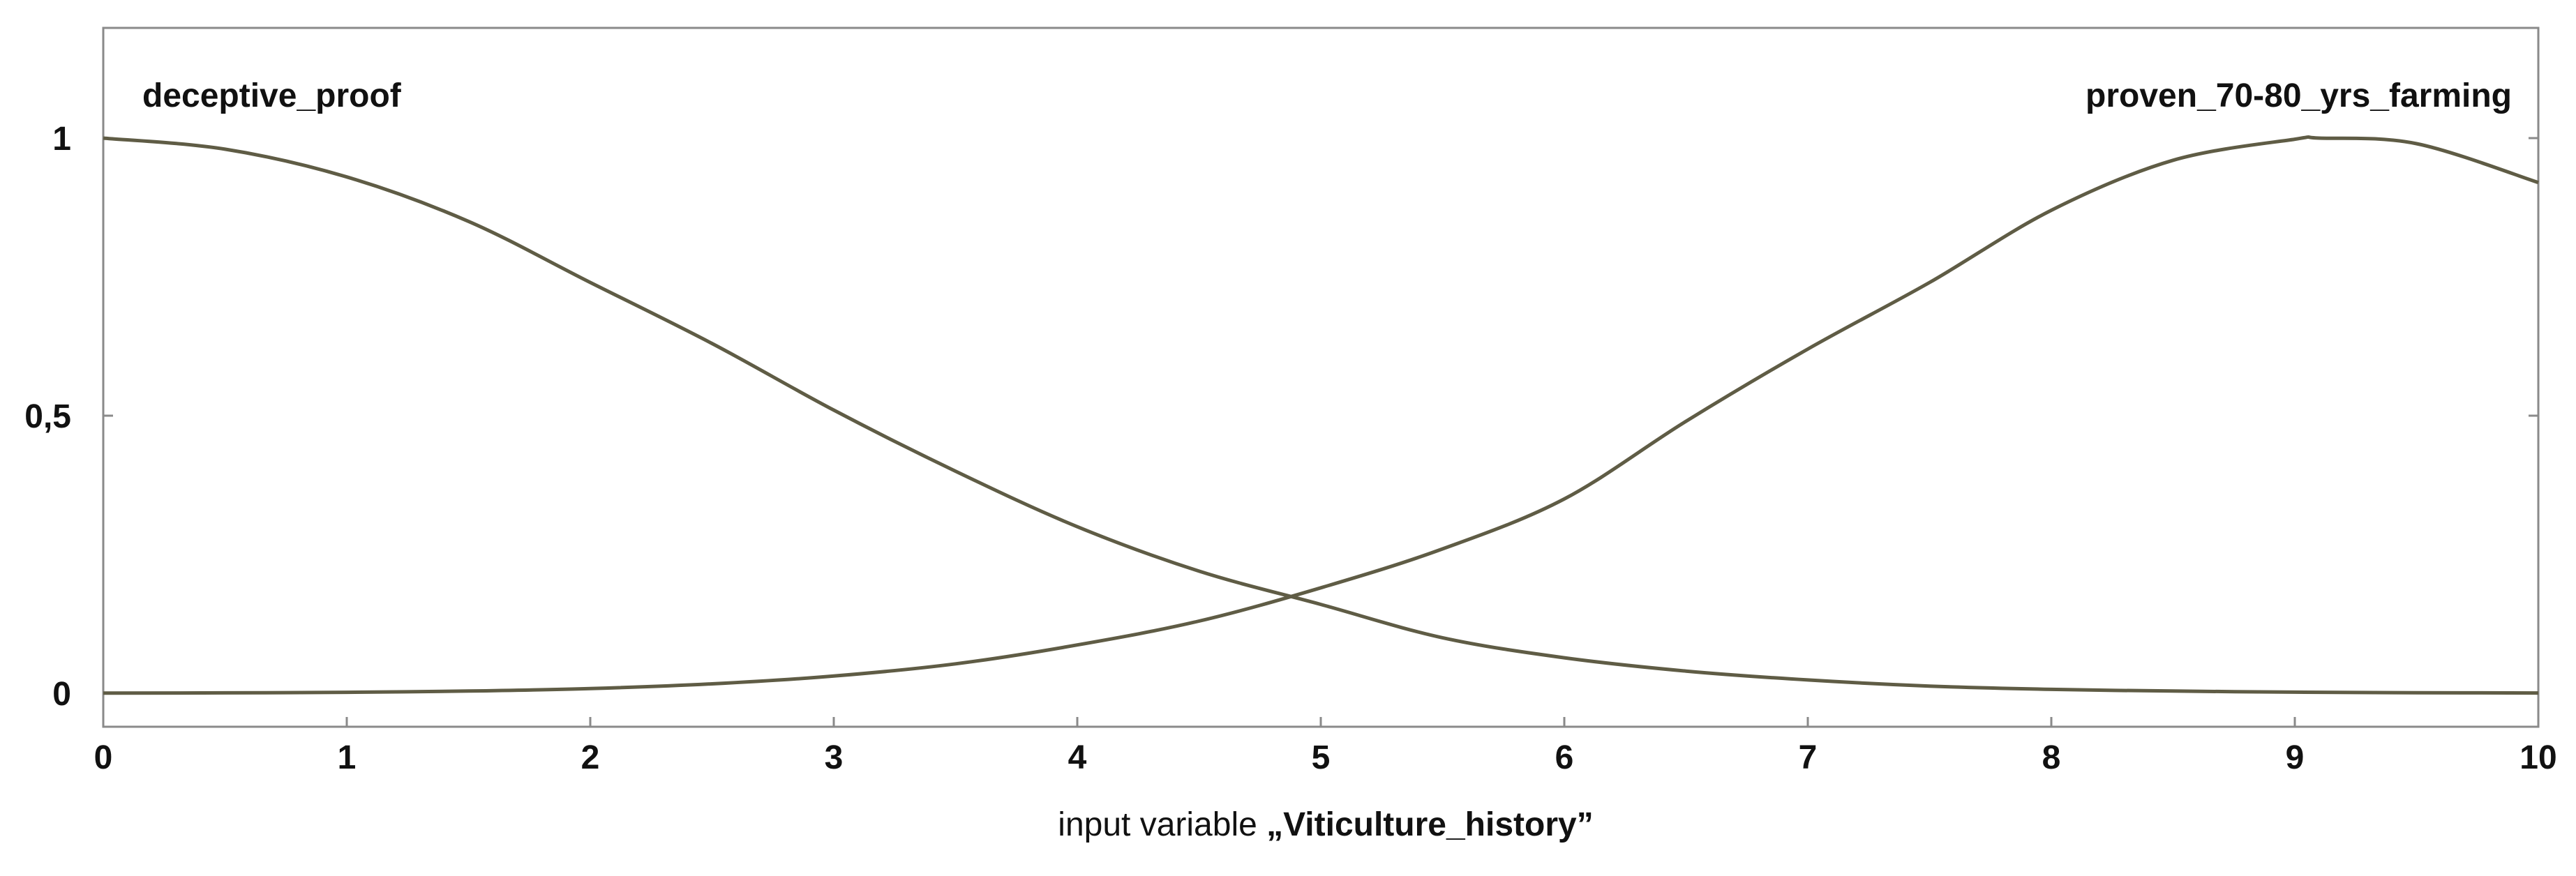 The width and height of the screenshot is (2576, 876). I want to click on x-axis: 0 1 2 3 4 5 6 7 8 9 10, so click(1325, 746).